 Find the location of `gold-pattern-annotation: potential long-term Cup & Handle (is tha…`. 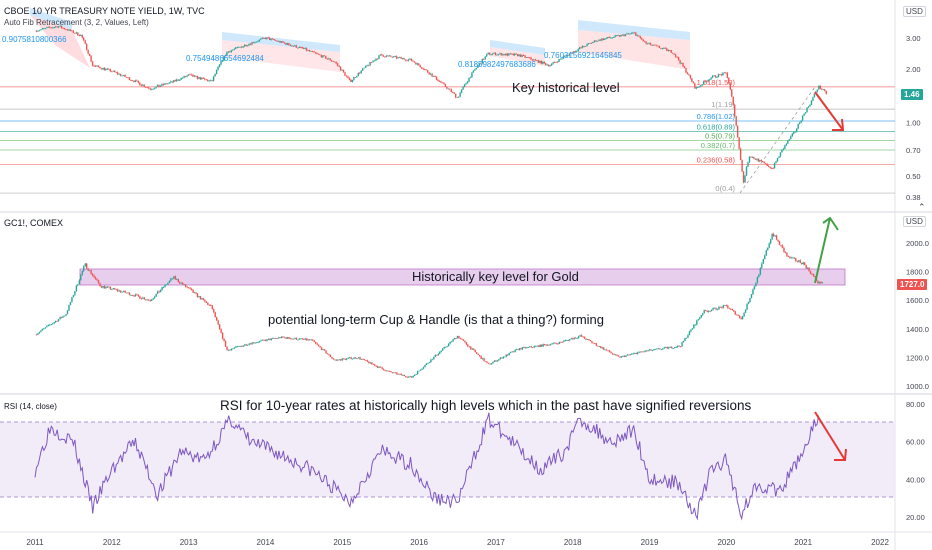

gold-pattern-annotation: potential long-term Cup & Handle (is tha… is located at coordinates (436, 319).